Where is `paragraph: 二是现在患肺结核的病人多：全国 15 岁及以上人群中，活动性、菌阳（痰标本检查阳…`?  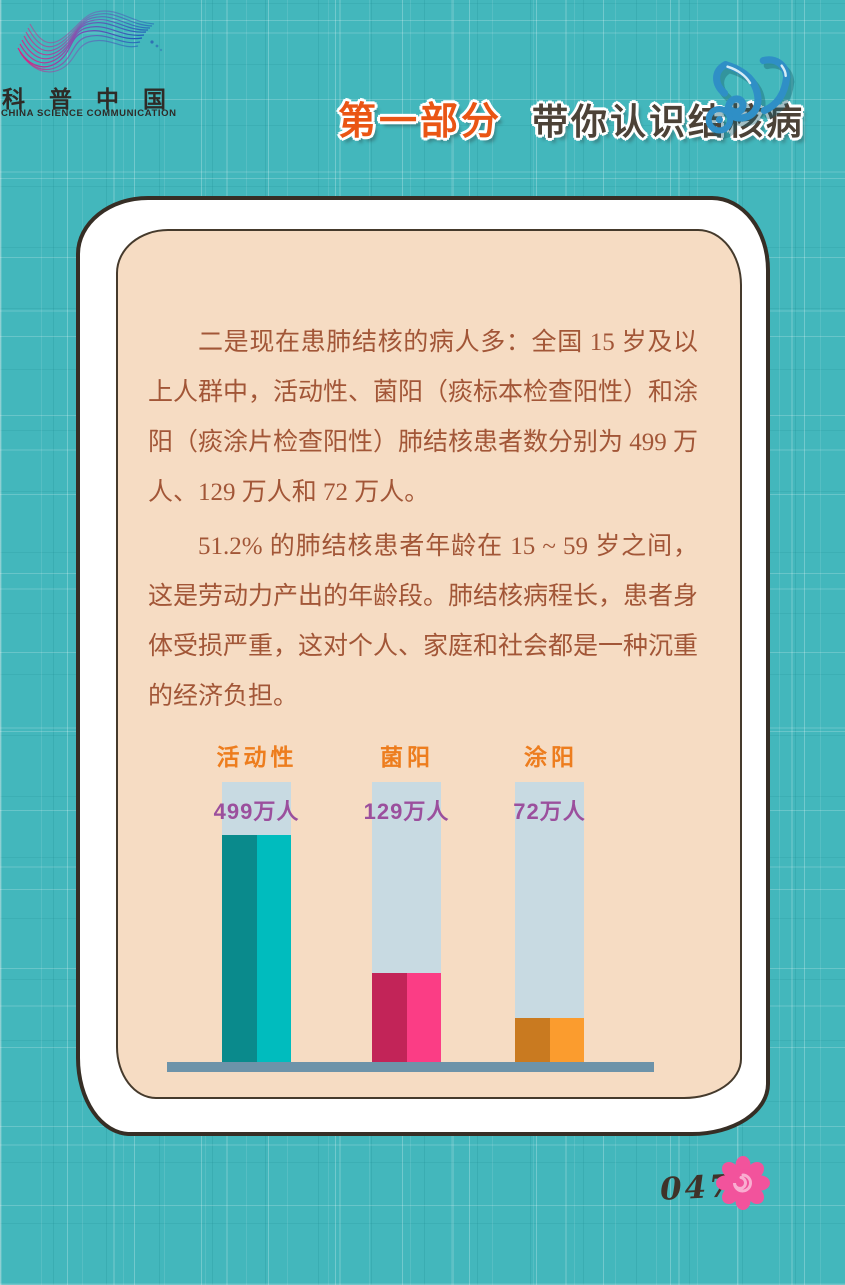
paragraph: 二是现在患肺结核的病人多：全国 15 岁及以上人群中，活动性、菌阳（痰标本检查阳… is located at coordinates (423, 417).